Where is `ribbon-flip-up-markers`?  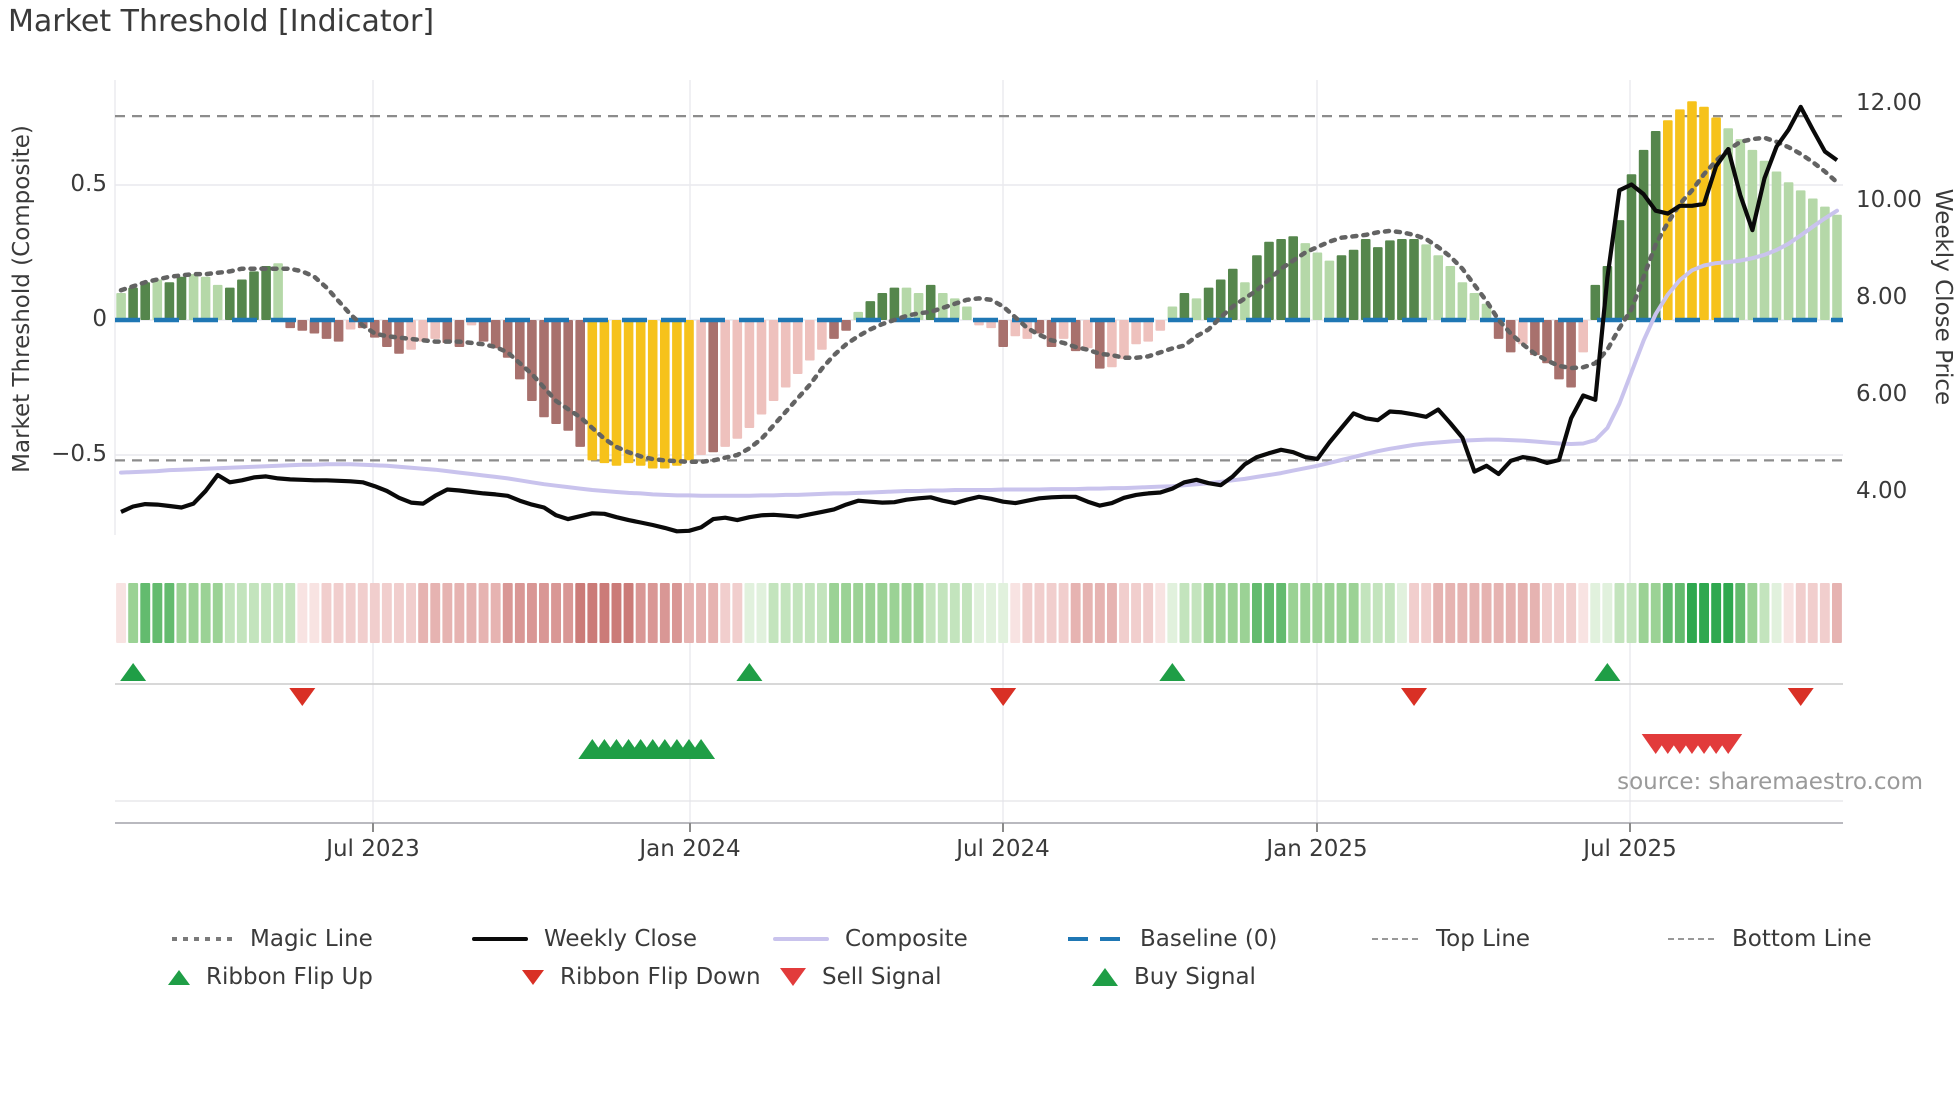
ribbon-flip-up-markers is located at coordinates (870, 672).